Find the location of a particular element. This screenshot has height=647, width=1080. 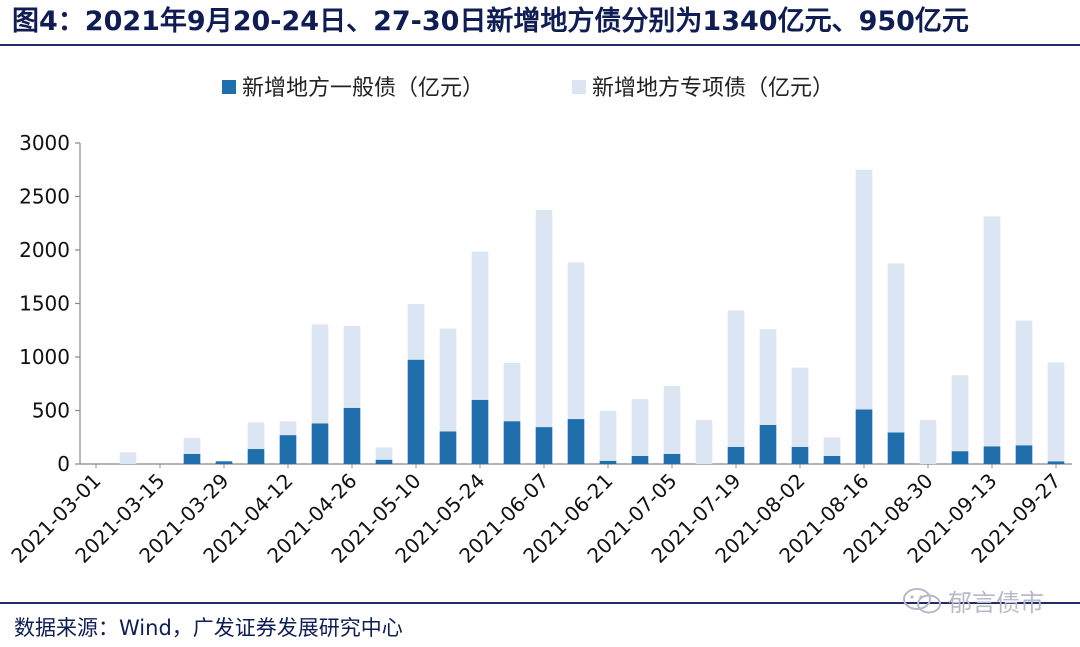

legend-label-1: 新增地方一般债（亿元） is located at coordinates (363, 88).